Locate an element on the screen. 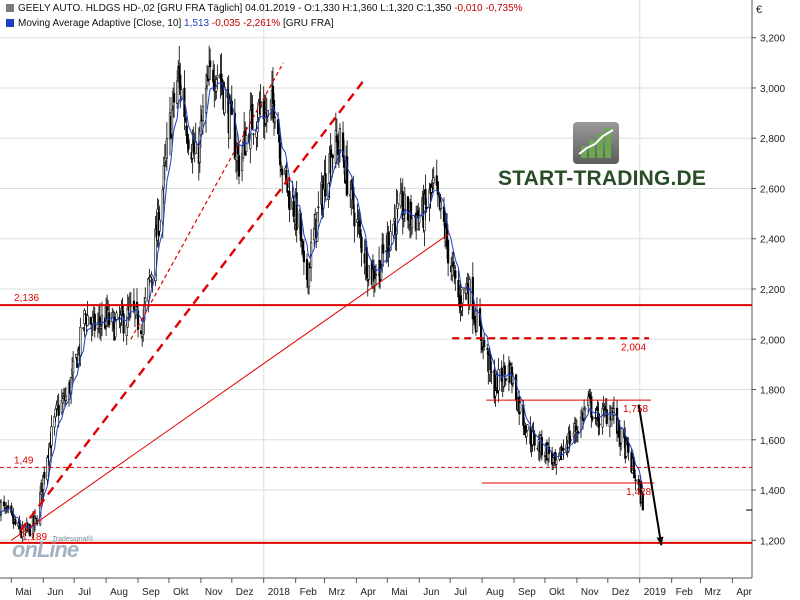  time-tick-label: Dez is located at coordinates (245, 592).